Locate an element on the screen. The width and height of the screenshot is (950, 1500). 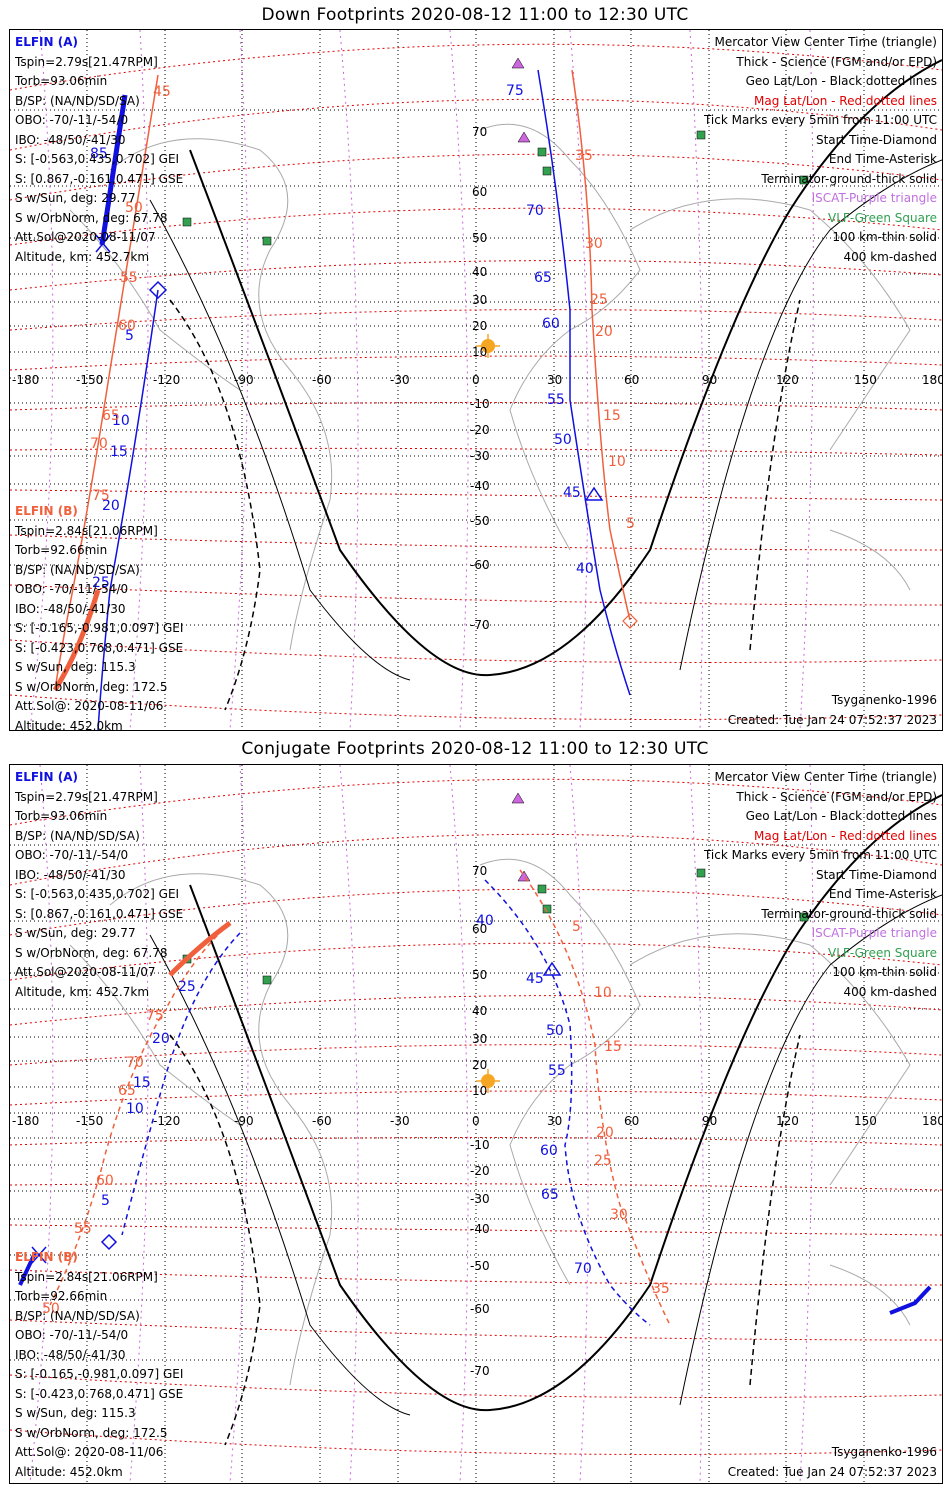
lat-tick: -40 is located at coordinates (480, 1229).